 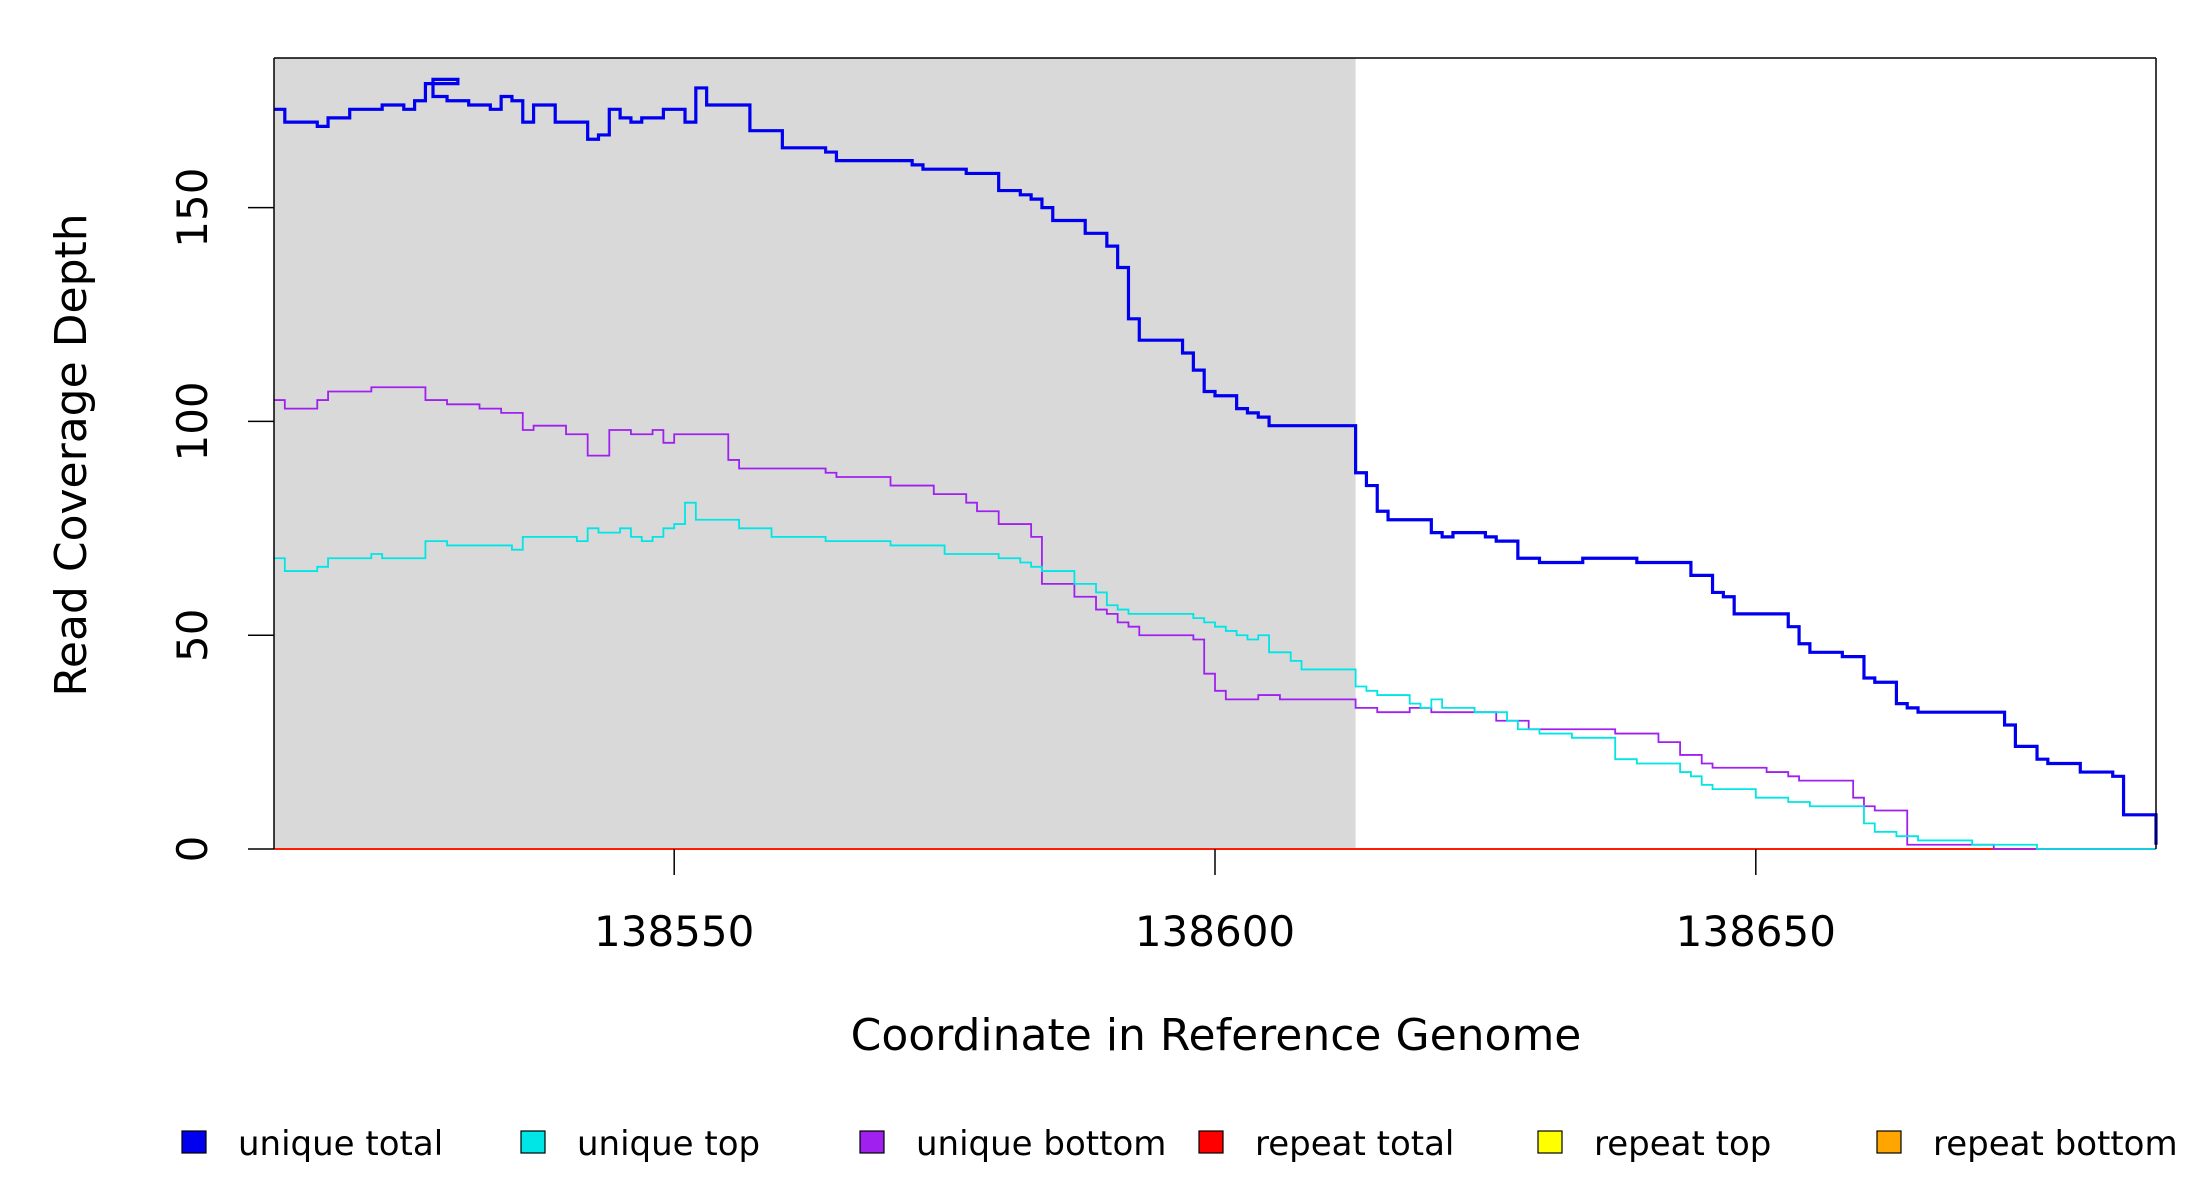 I want to click on x-tick-label: 138550, so click(x=674, y=931).